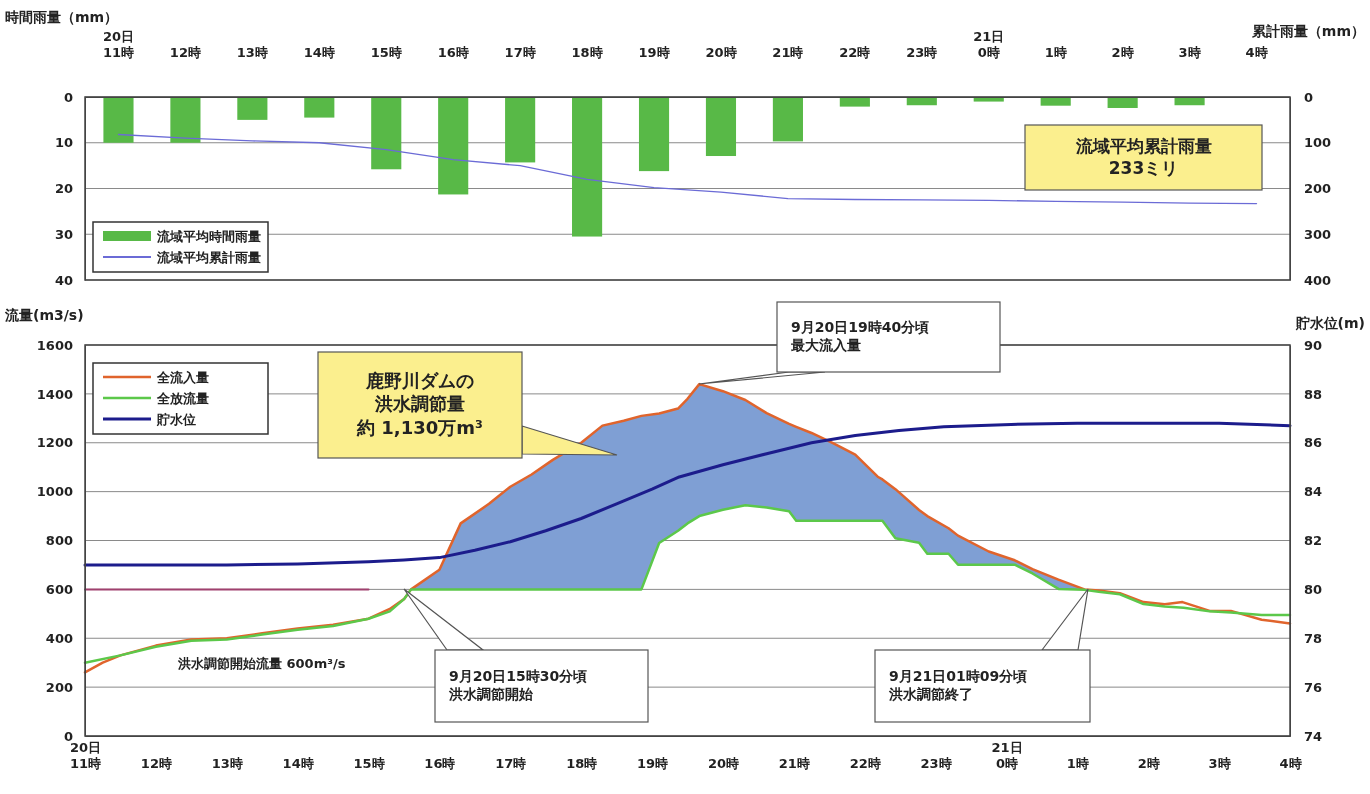 Image resolution: width=1370 pixels, height=794 pixels. What do you see at coordinates (59, 687) in the screenshot?
I see `y-tick-label: 200` at bounding box center [59, 687].